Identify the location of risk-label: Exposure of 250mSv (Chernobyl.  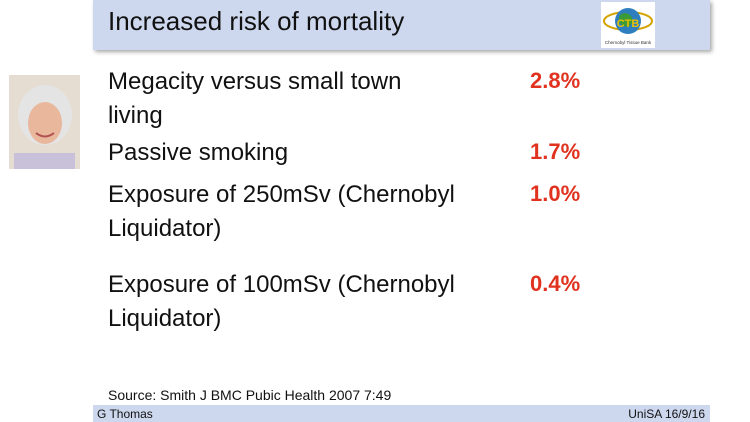
(281, 194).